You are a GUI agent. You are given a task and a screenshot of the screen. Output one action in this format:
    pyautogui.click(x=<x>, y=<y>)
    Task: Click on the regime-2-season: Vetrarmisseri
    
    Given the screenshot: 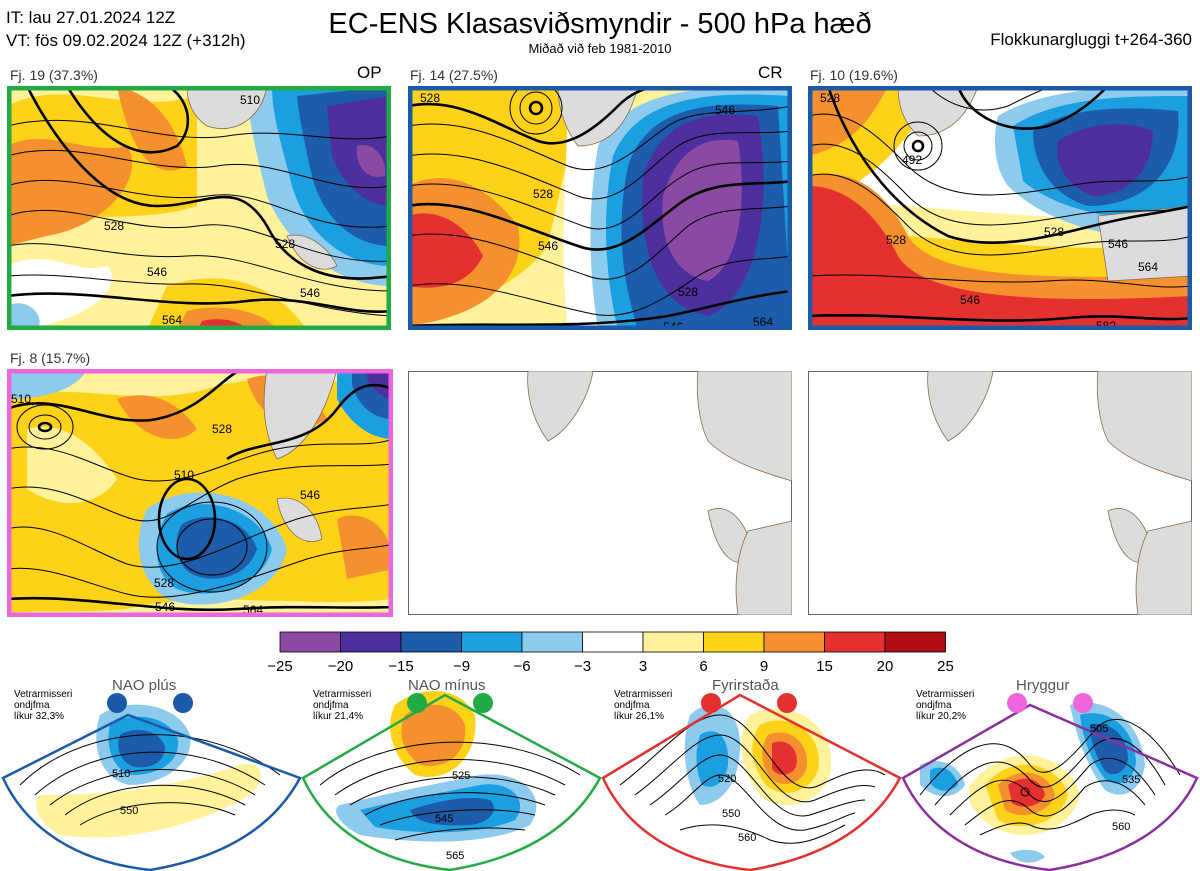 What is the action you would take?
    pyautogui.click(x=342, y=694)
    